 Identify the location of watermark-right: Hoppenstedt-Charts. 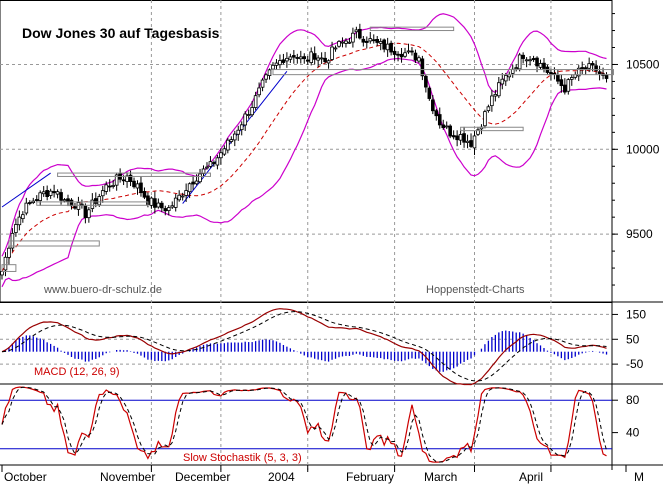
(475, 290).